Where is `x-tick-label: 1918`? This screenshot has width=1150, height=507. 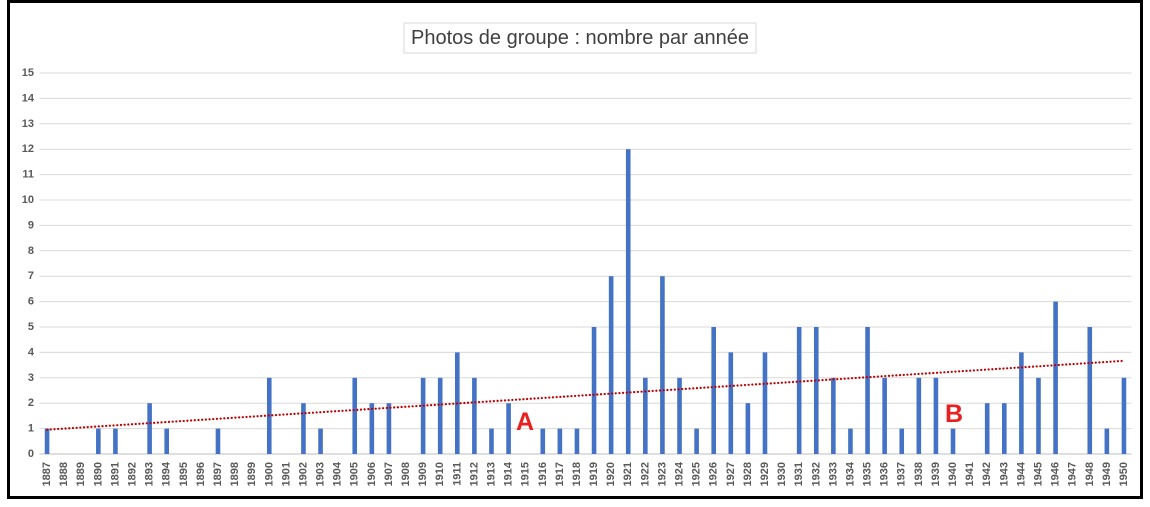
x-tick-label: 1918 is located at coordinates (577, 474).